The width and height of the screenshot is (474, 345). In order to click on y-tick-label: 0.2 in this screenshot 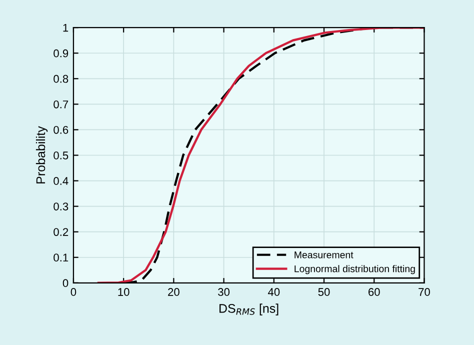, I will do `click(61, 232)`.